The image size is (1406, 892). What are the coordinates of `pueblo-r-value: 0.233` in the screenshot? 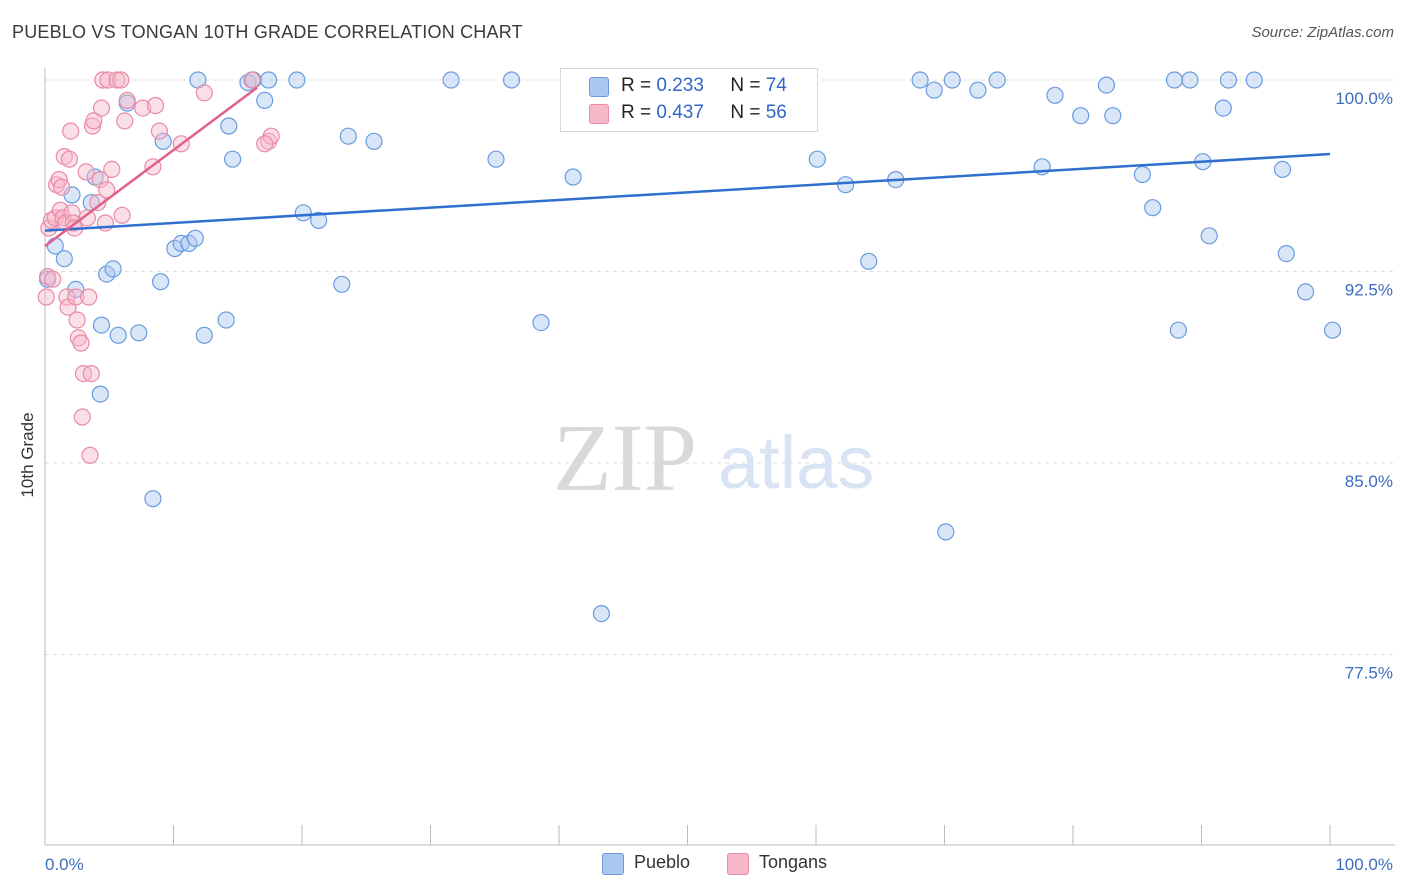 It's located at (680, 85).